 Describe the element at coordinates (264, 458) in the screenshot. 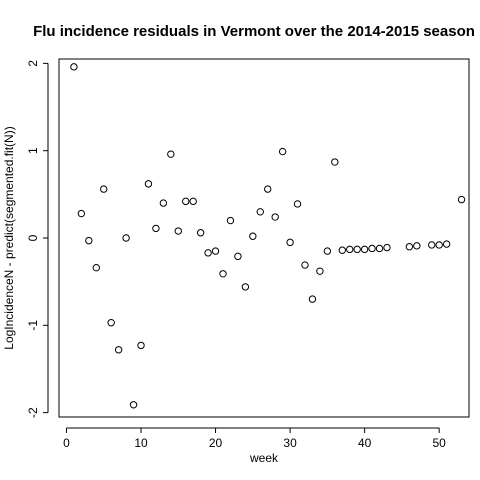

I see `x-axis-label: week` at that location.